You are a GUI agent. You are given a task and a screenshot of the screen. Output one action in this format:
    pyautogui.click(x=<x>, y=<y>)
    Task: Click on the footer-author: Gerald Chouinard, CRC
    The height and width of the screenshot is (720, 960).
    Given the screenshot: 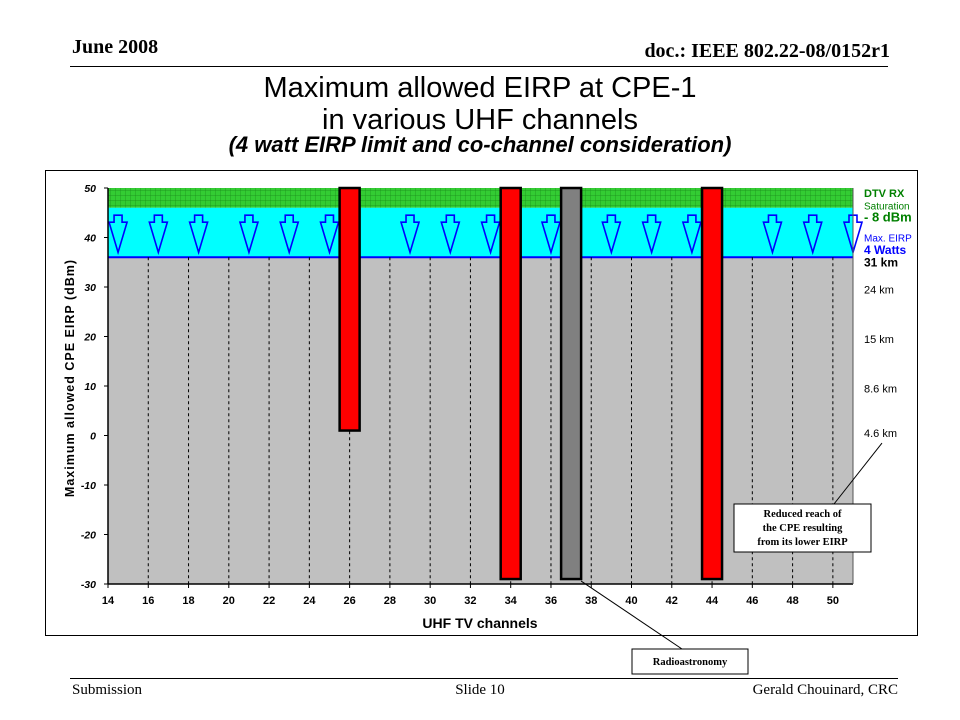 What is the action you would take?
    pyautogui.click(x=825, y=690)
    